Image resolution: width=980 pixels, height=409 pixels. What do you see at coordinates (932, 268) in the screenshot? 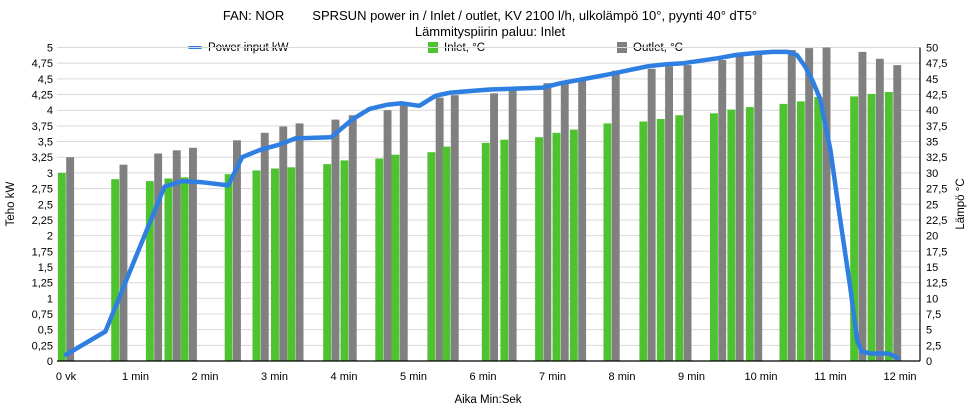
I see `y-right-tick-label: 15` at bounding box center [932, 268].